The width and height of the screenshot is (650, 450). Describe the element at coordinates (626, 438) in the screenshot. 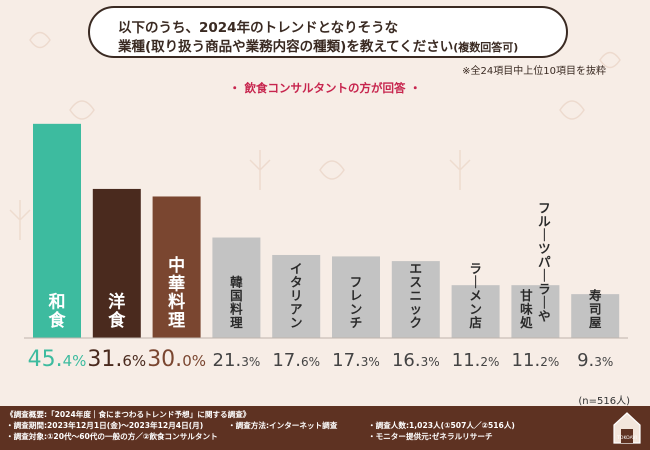

I see `logo-text: TOKOAVI` at that location.